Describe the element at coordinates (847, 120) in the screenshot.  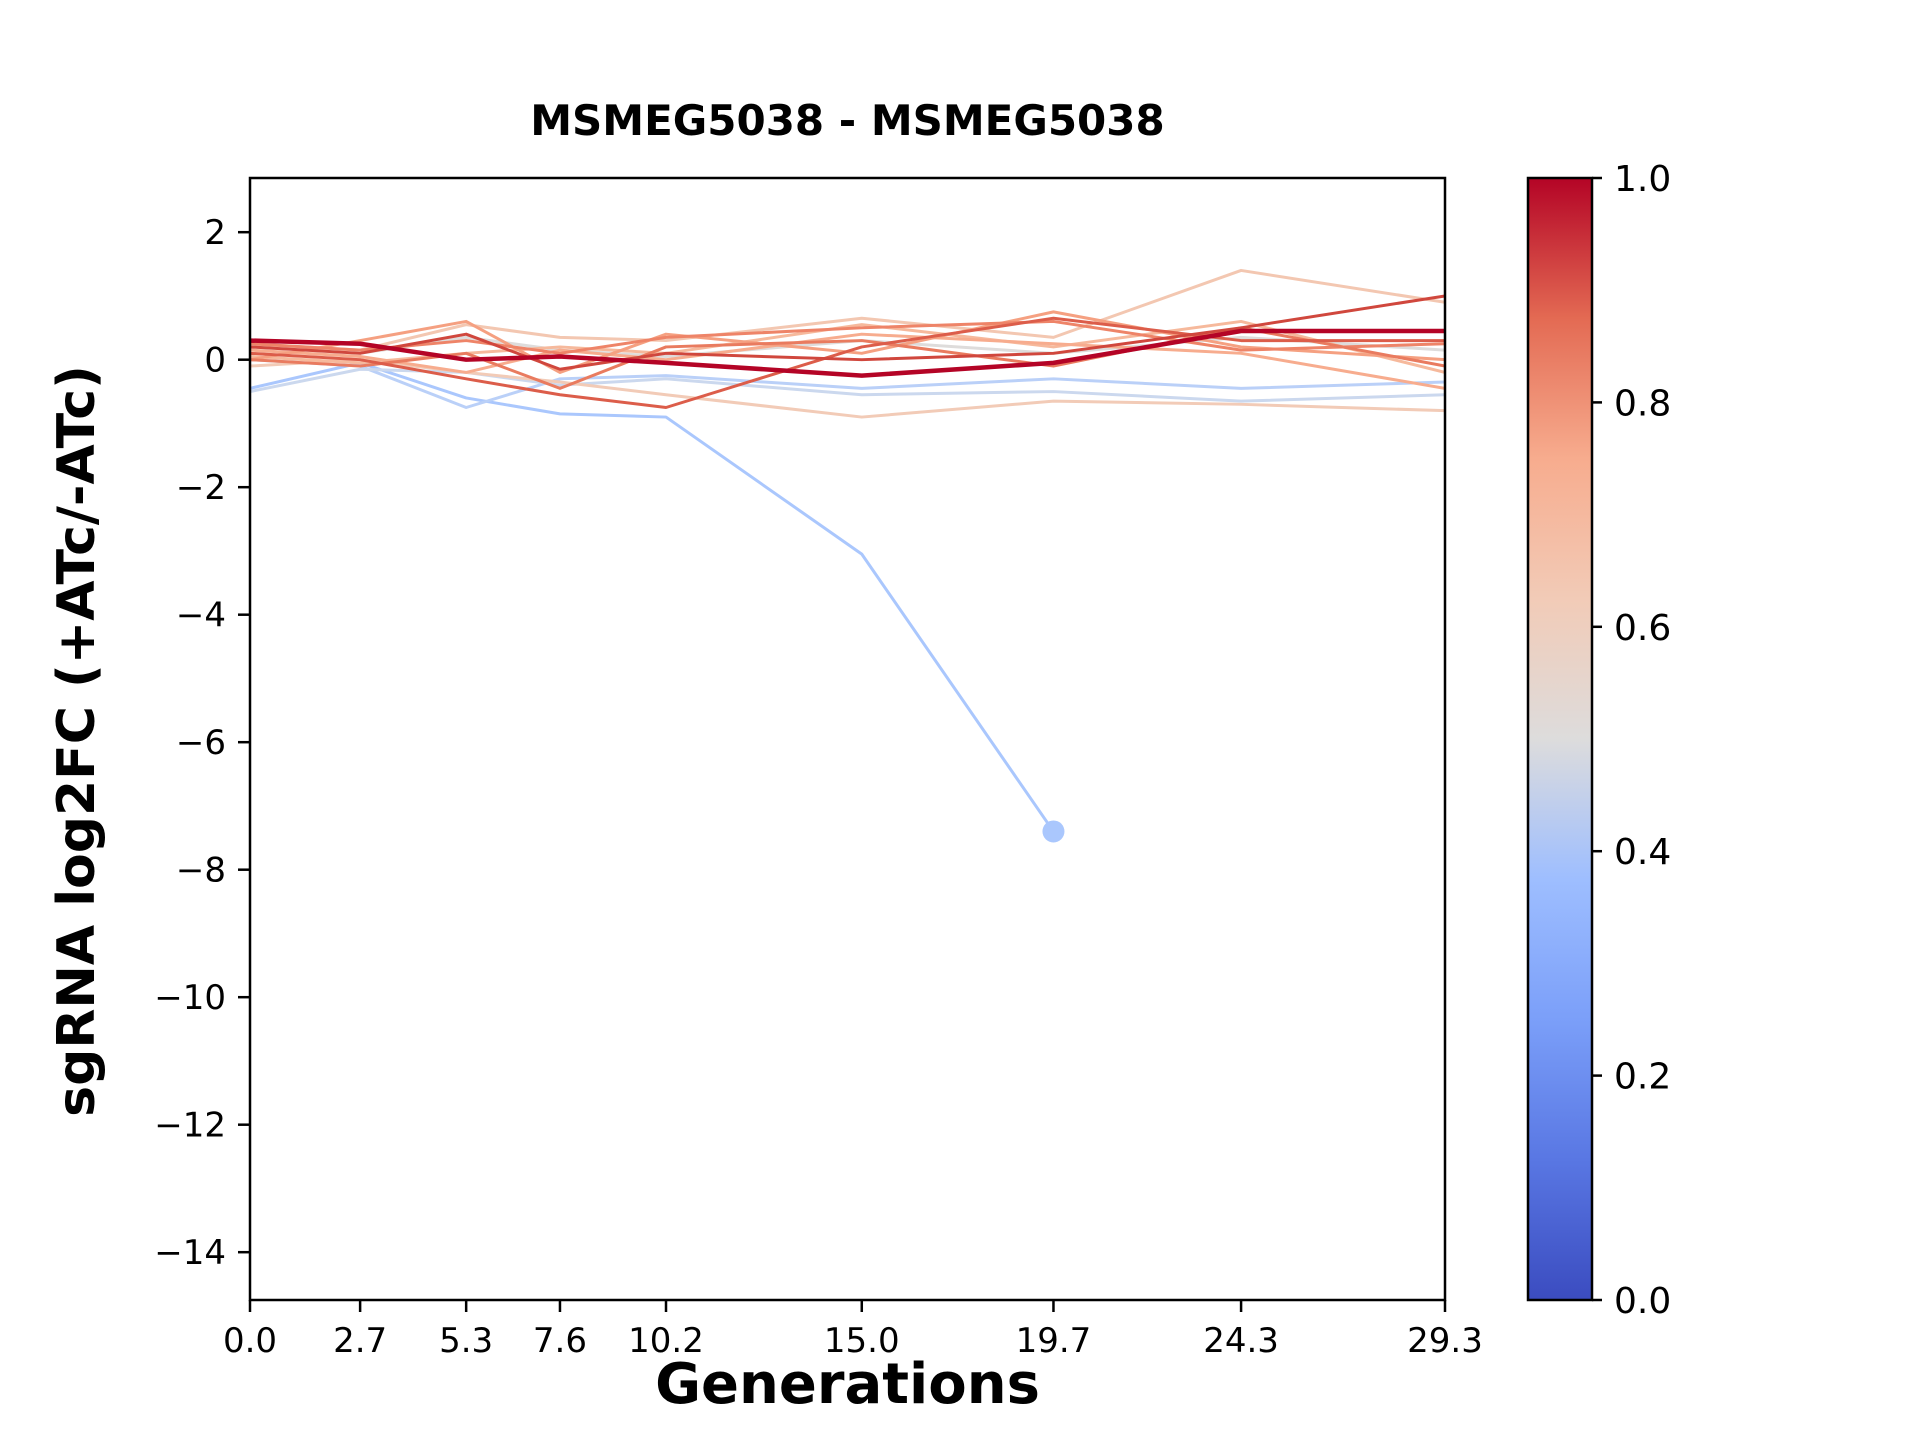
I see `chart-title: MSMEG5038 - MSMEG5038` at that location.